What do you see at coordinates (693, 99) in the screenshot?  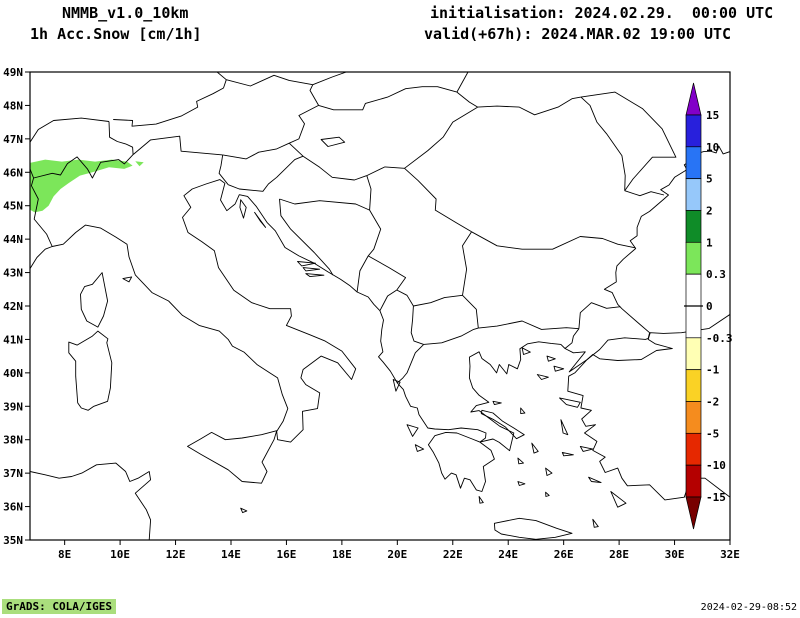 I see `colorbar-top-arrow` at bounding box center [693, 99].